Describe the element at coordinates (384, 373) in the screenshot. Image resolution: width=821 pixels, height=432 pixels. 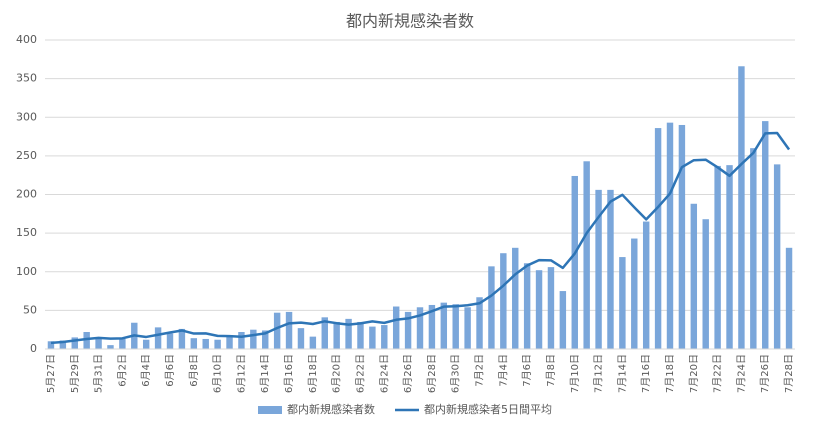
I see `x-tick-label: 6月24日` at that location.